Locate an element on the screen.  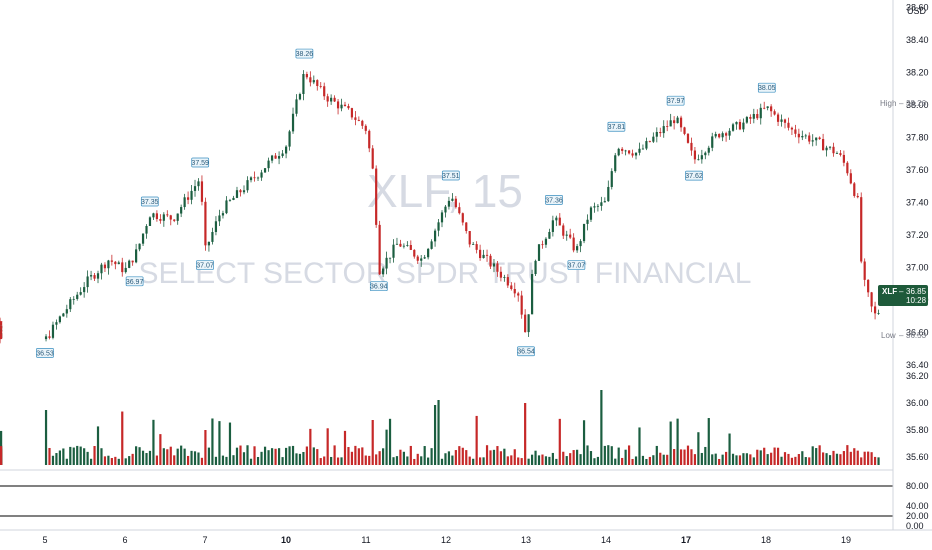
price-tick-label: 37.60 is located at coordinates (917, 170).